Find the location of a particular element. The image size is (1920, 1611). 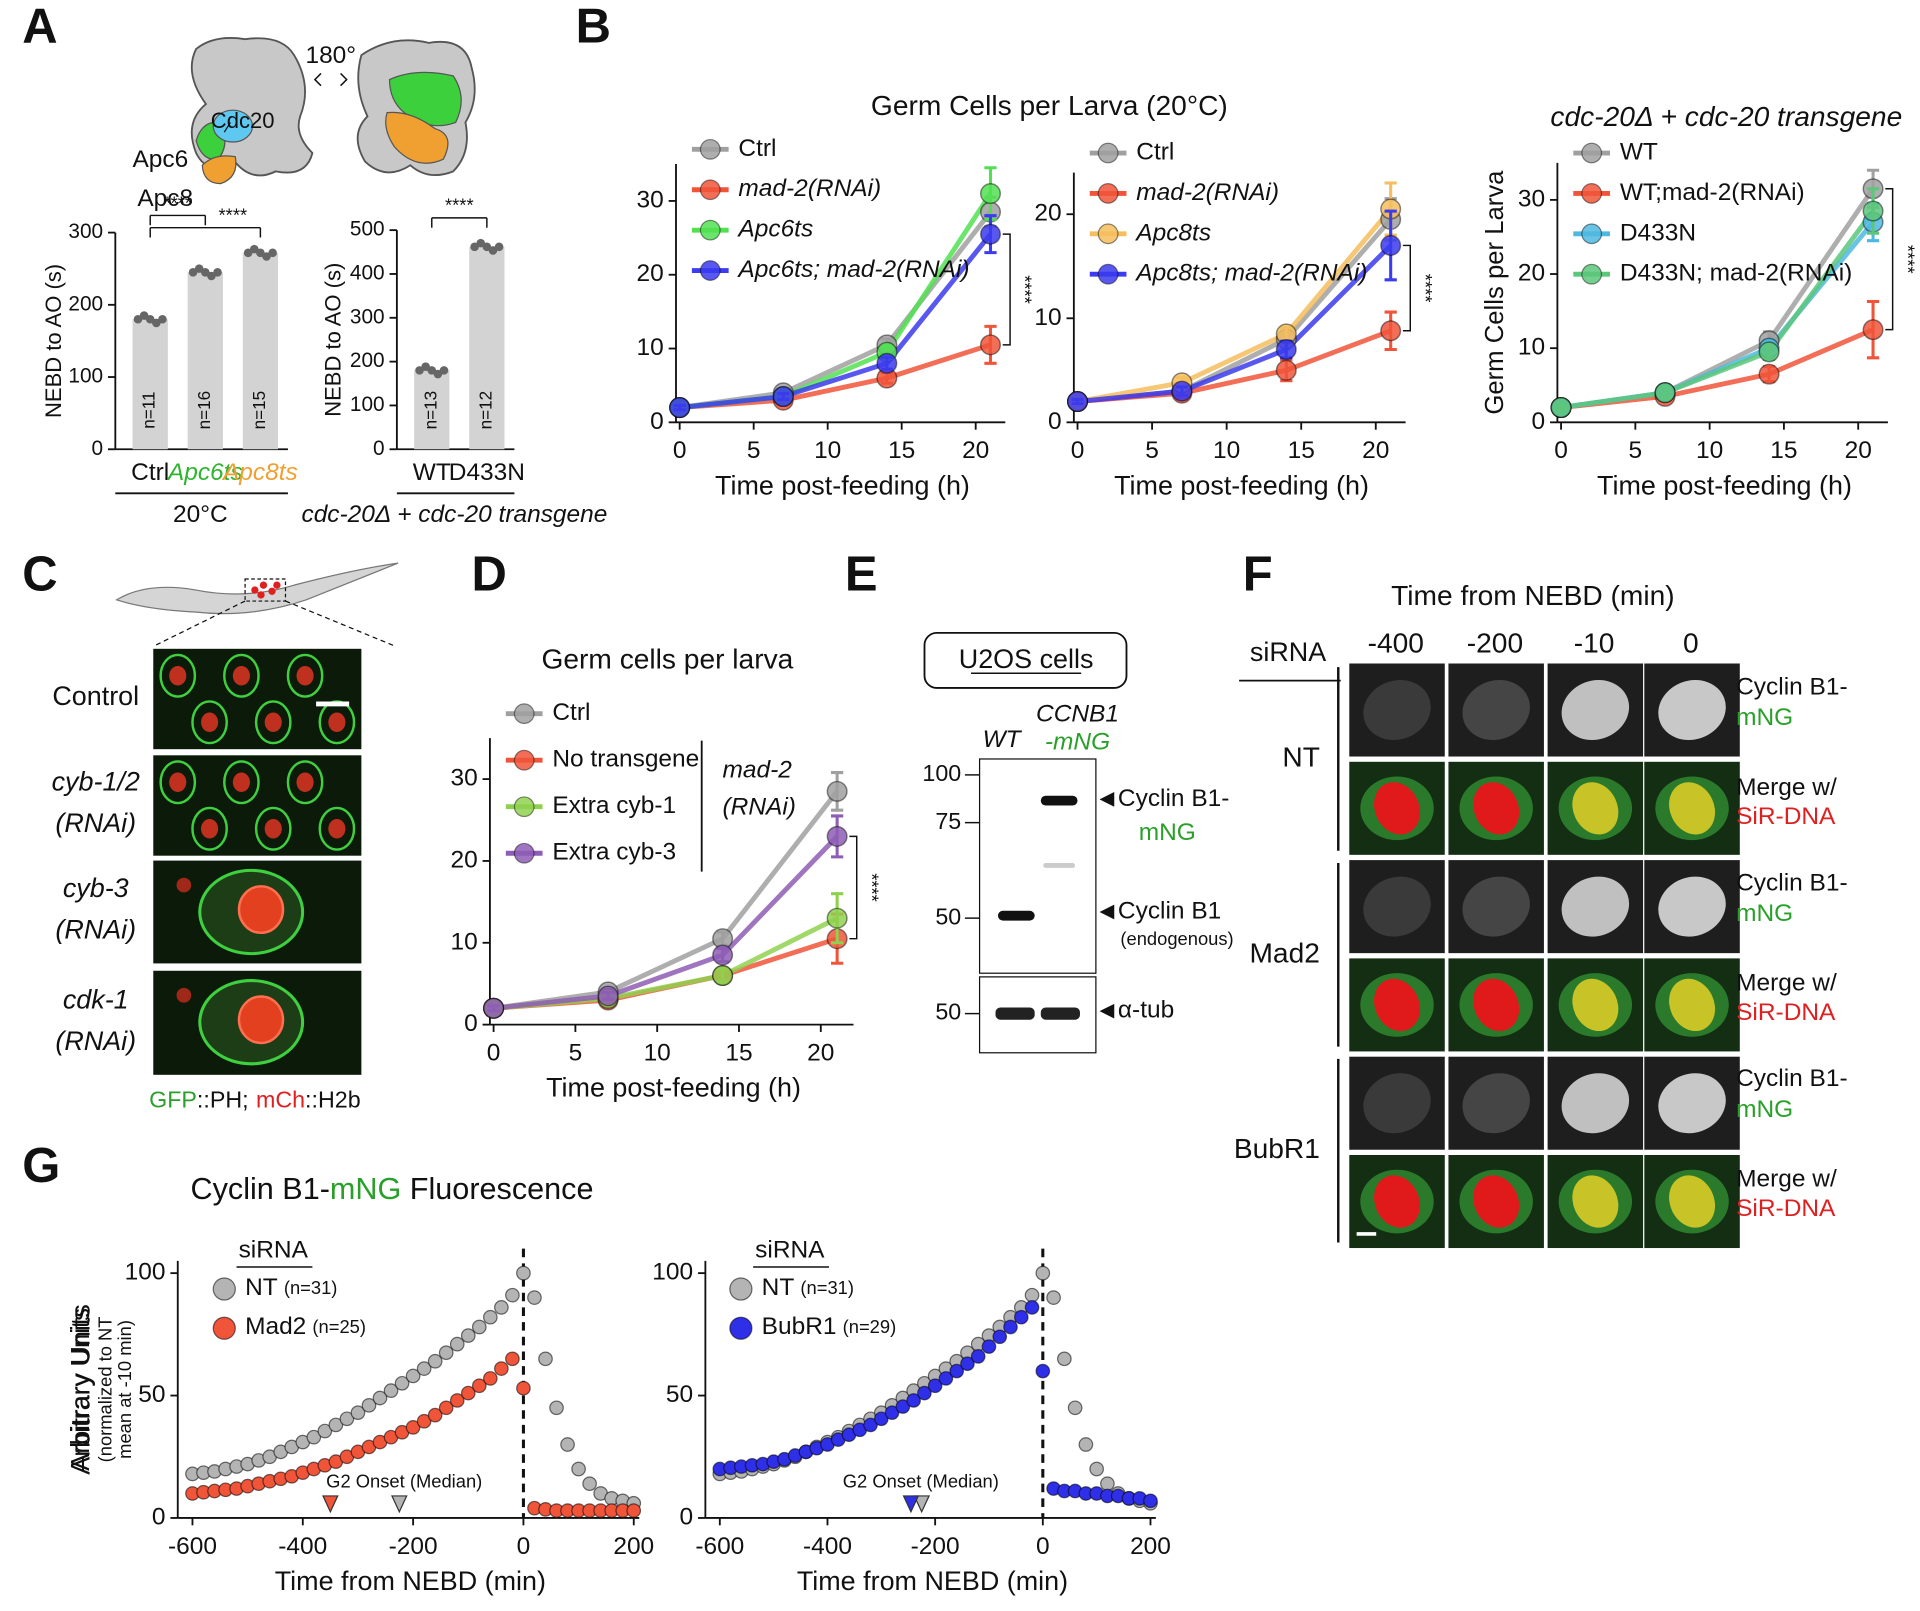

label: 75 is located at coordinates (948, 821).